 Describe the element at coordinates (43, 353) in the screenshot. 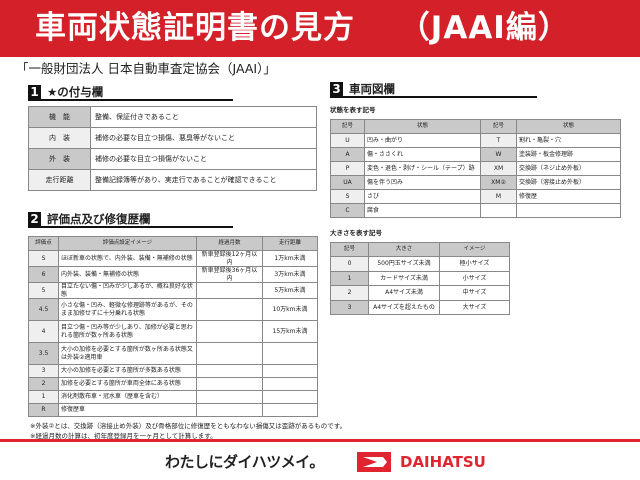

I see `score-cell: 3.5` at that location.